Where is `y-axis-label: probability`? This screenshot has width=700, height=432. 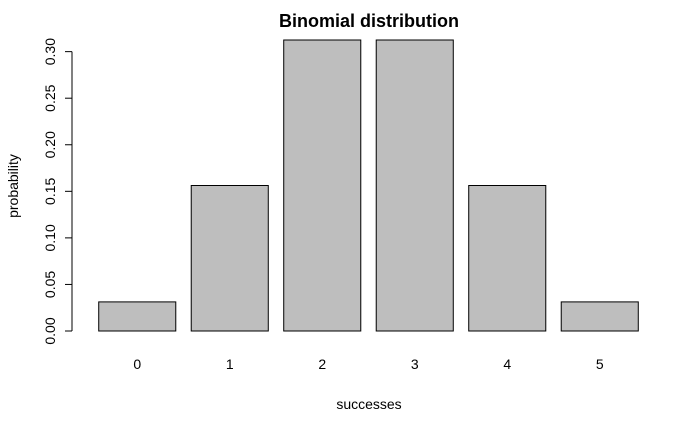 y-axis-label: probability is located at coordinates (13, 186).